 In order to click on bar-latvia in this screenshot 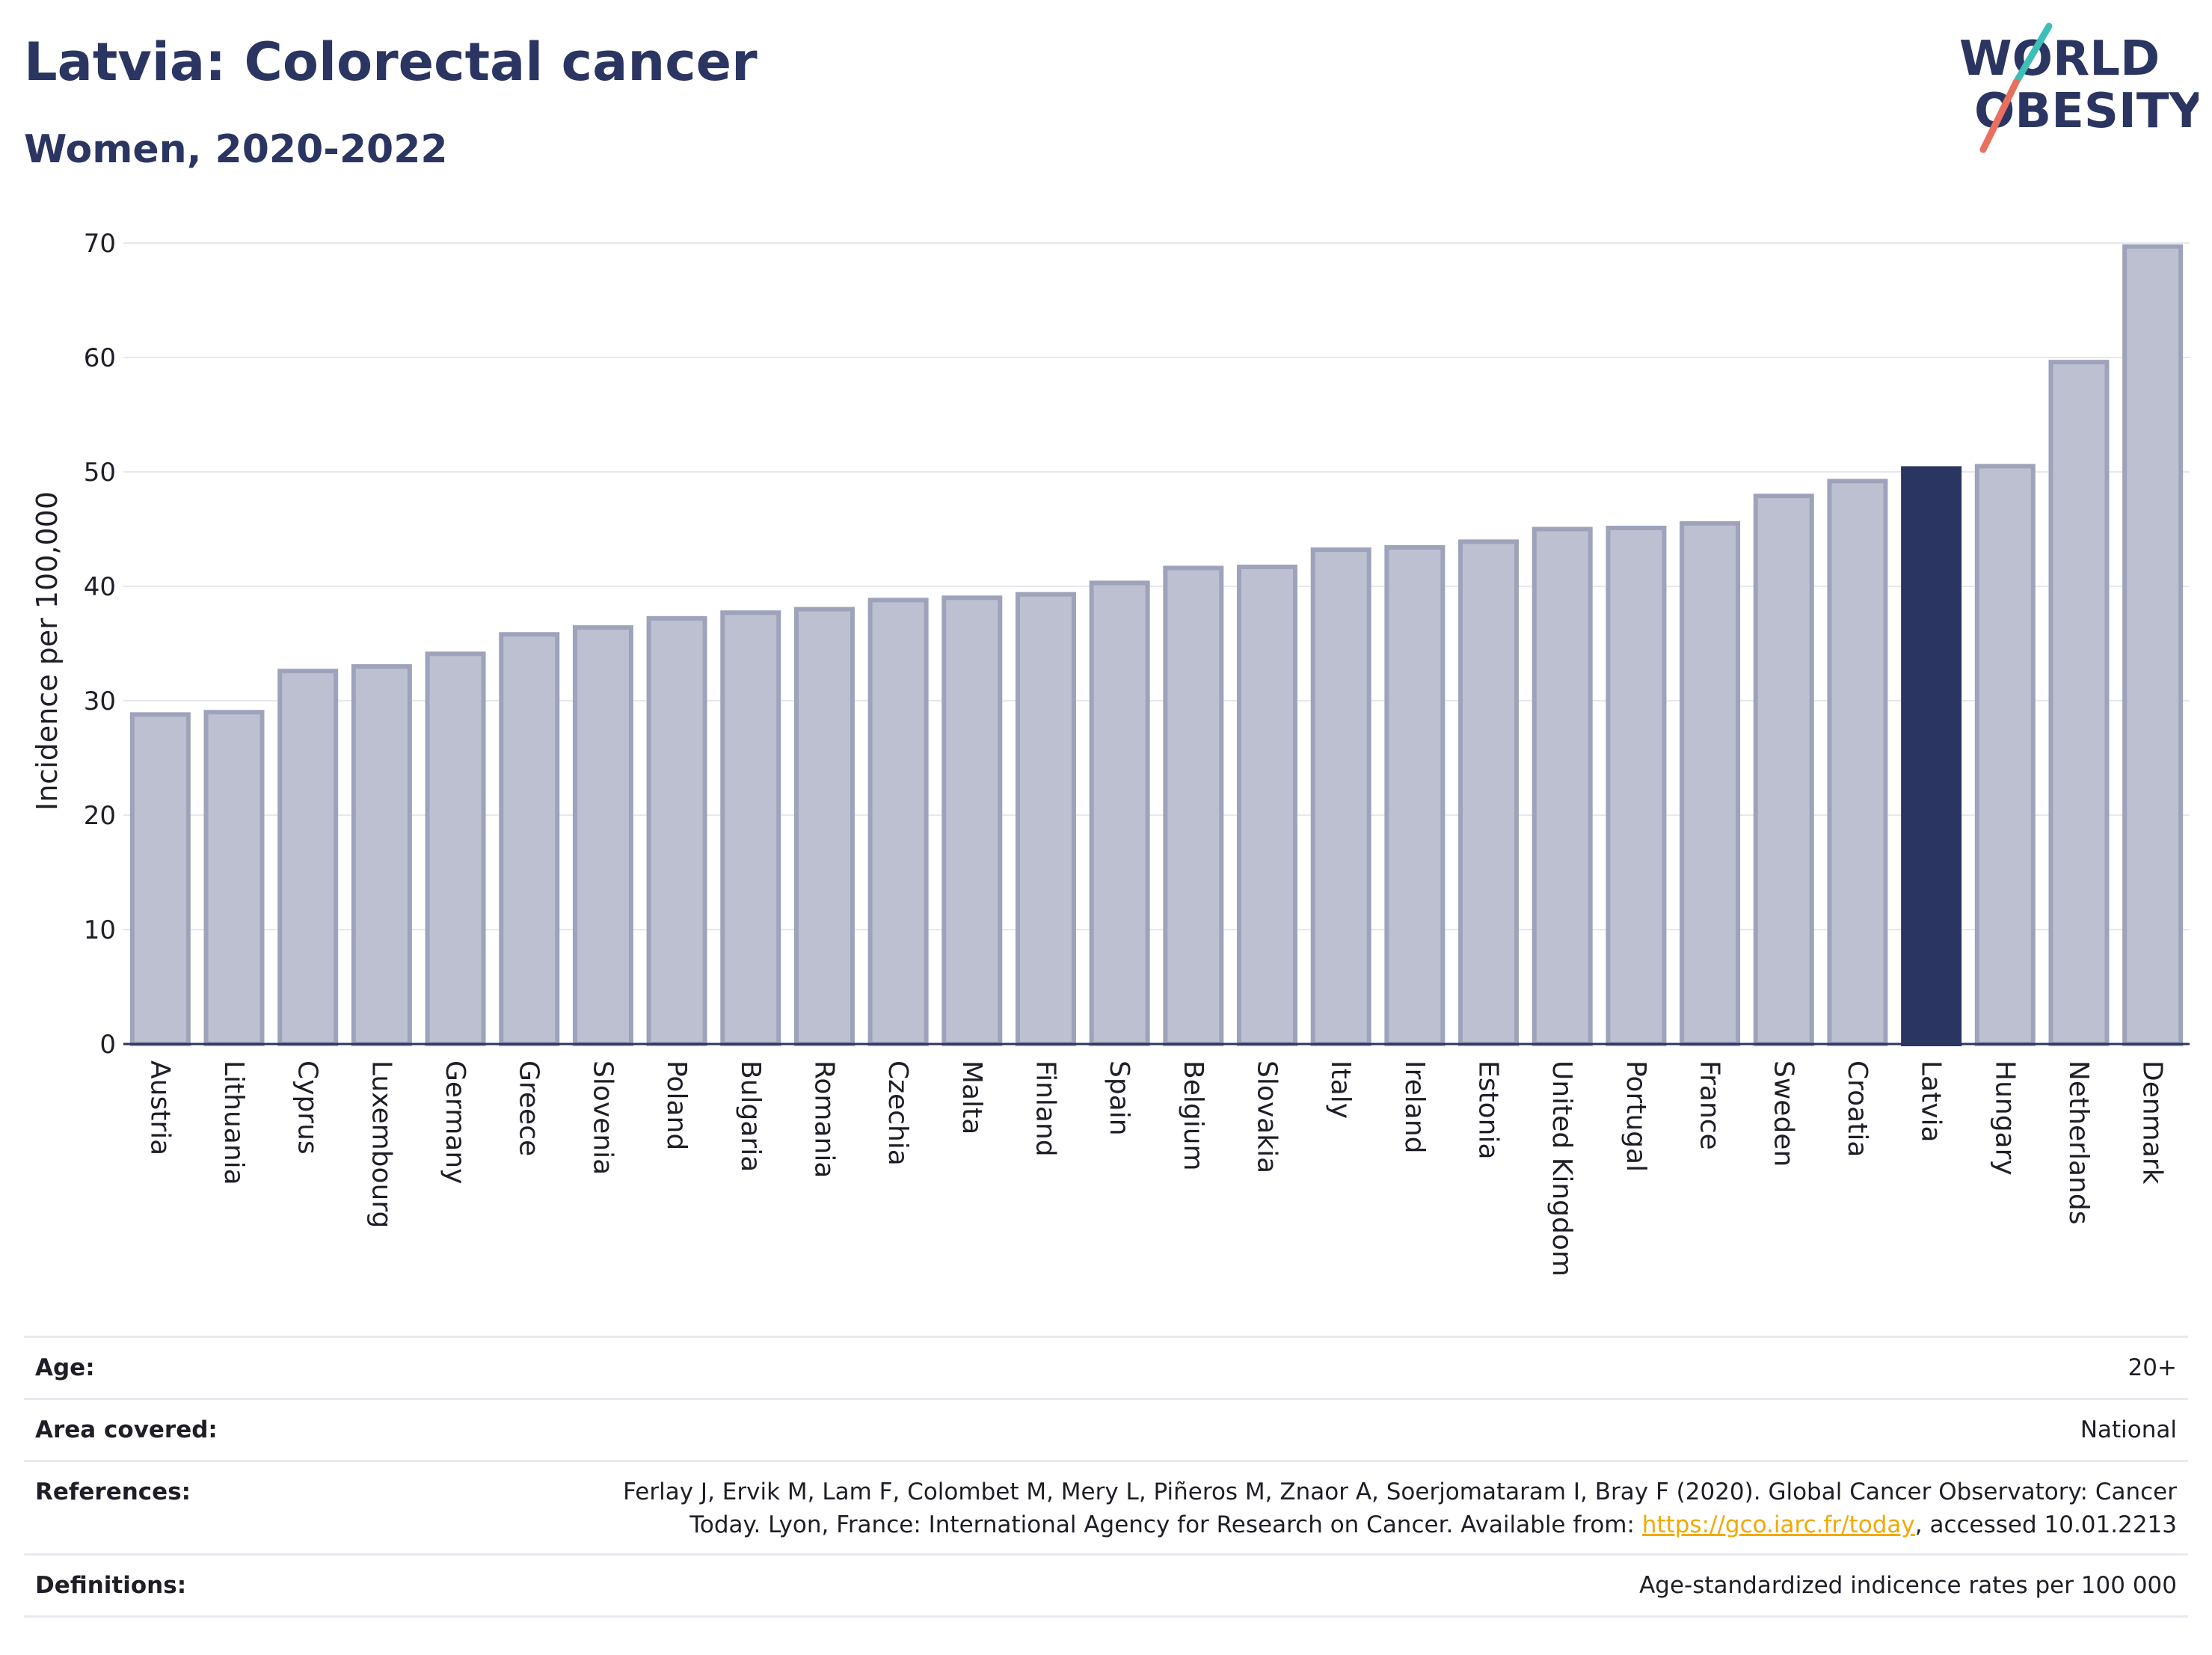, I will do `click(1931, 756)`.